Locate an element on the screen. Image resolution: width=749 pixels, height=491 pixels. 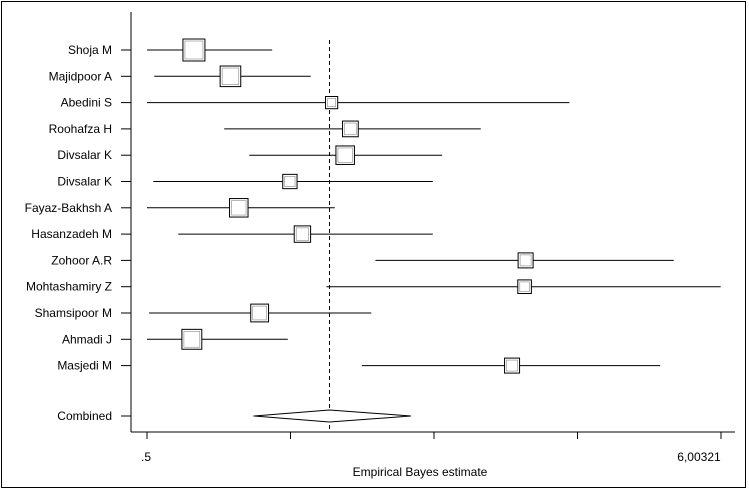
study-label: Majidpoor A is located at coordinates (80, 76).